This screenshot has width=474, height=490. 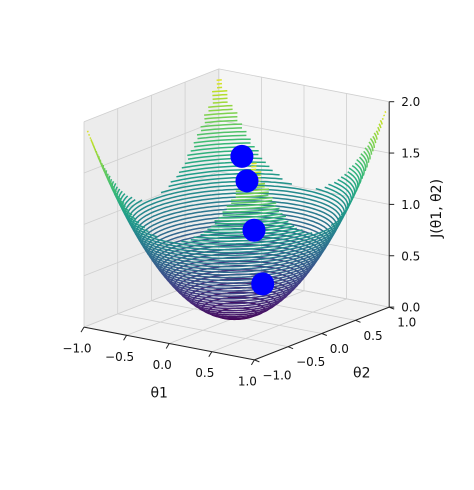 I want to click on gradient-points, so click(x=252, y=220).